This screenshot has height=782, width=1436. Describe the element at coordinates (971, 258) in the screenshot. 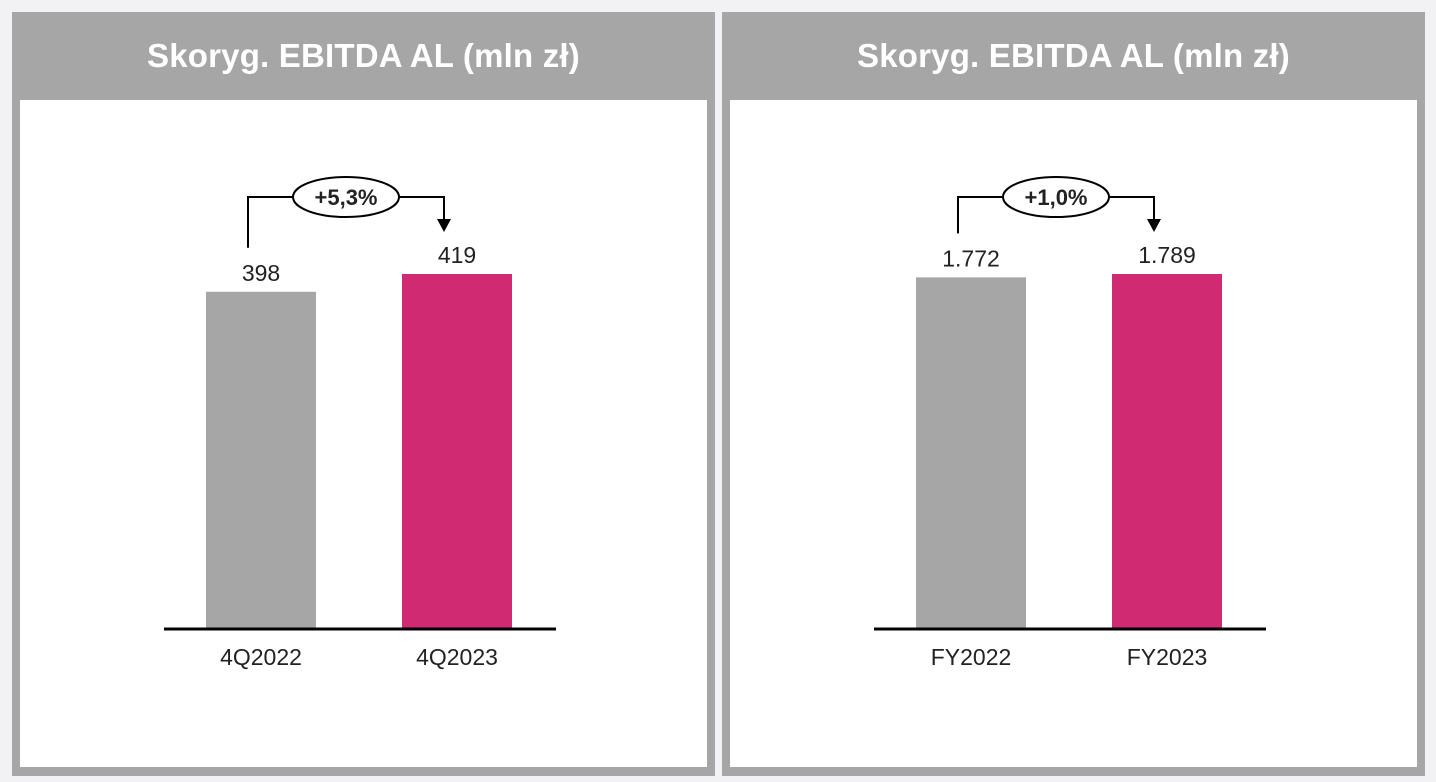

I see `value-label: 1.772` at that location.